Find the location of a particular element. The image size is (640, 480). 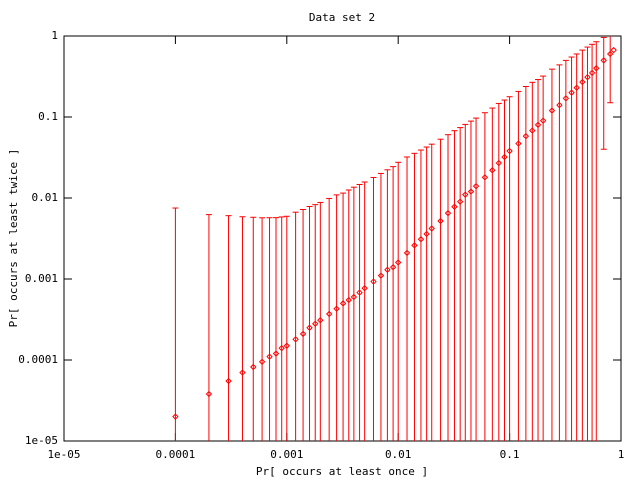

x-tick-label: 0.001 is located at coordinates (286, 454).